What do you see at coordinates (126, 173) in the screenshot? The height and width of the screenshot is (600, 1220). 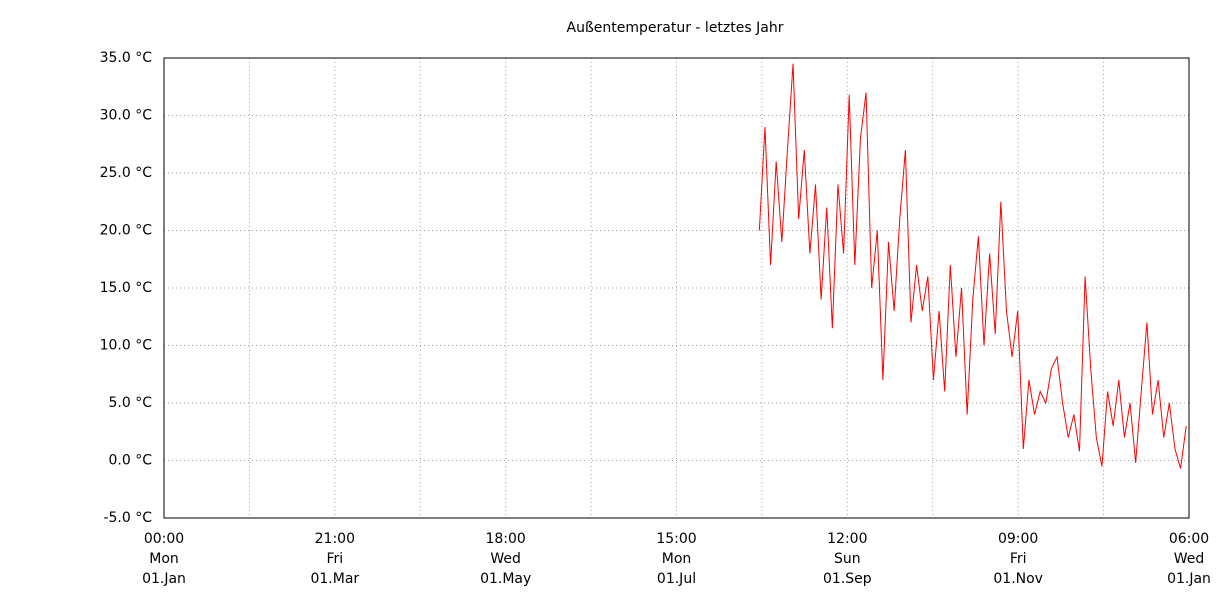 I see `y-tick-label: 25.0 °C` at bounding box center [126, 173].